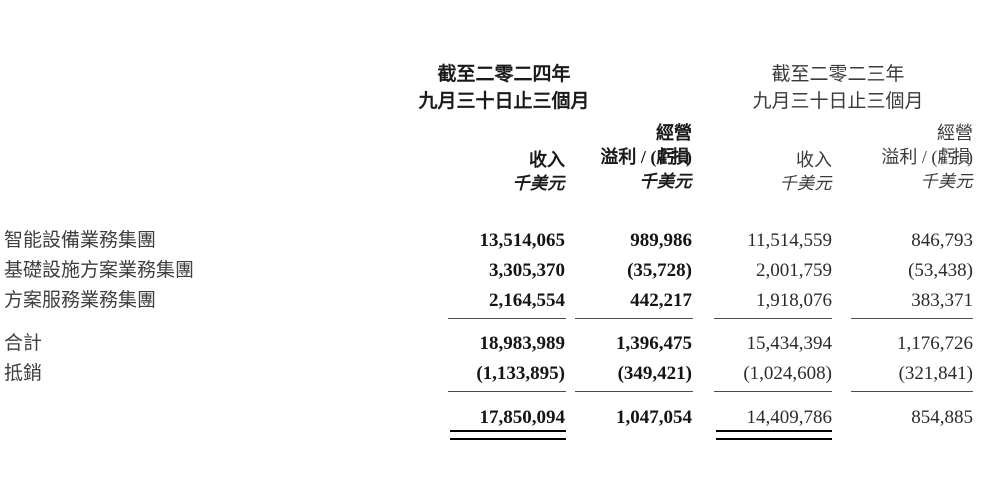 The image size is (993, 500). What do you see at coordinates (838, 89) in the screenshot?
I see `period-heading-prior: 截至二零二三年 九月三十日止三個月` at bounding box center [838, 89].